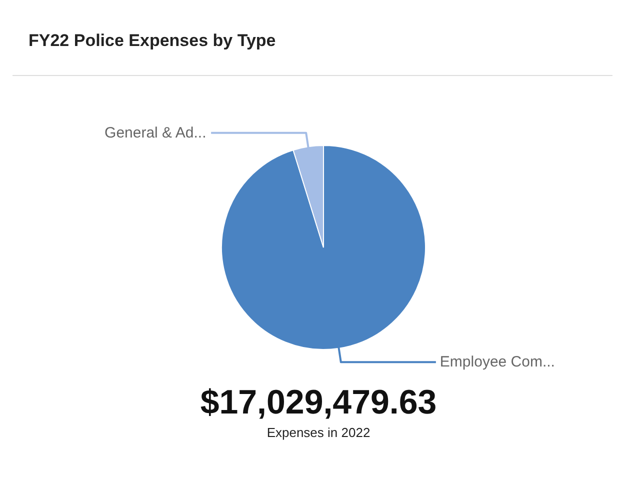  I want to click on chart-title: FY22 Police Expenses by Type, so click(152, 40).